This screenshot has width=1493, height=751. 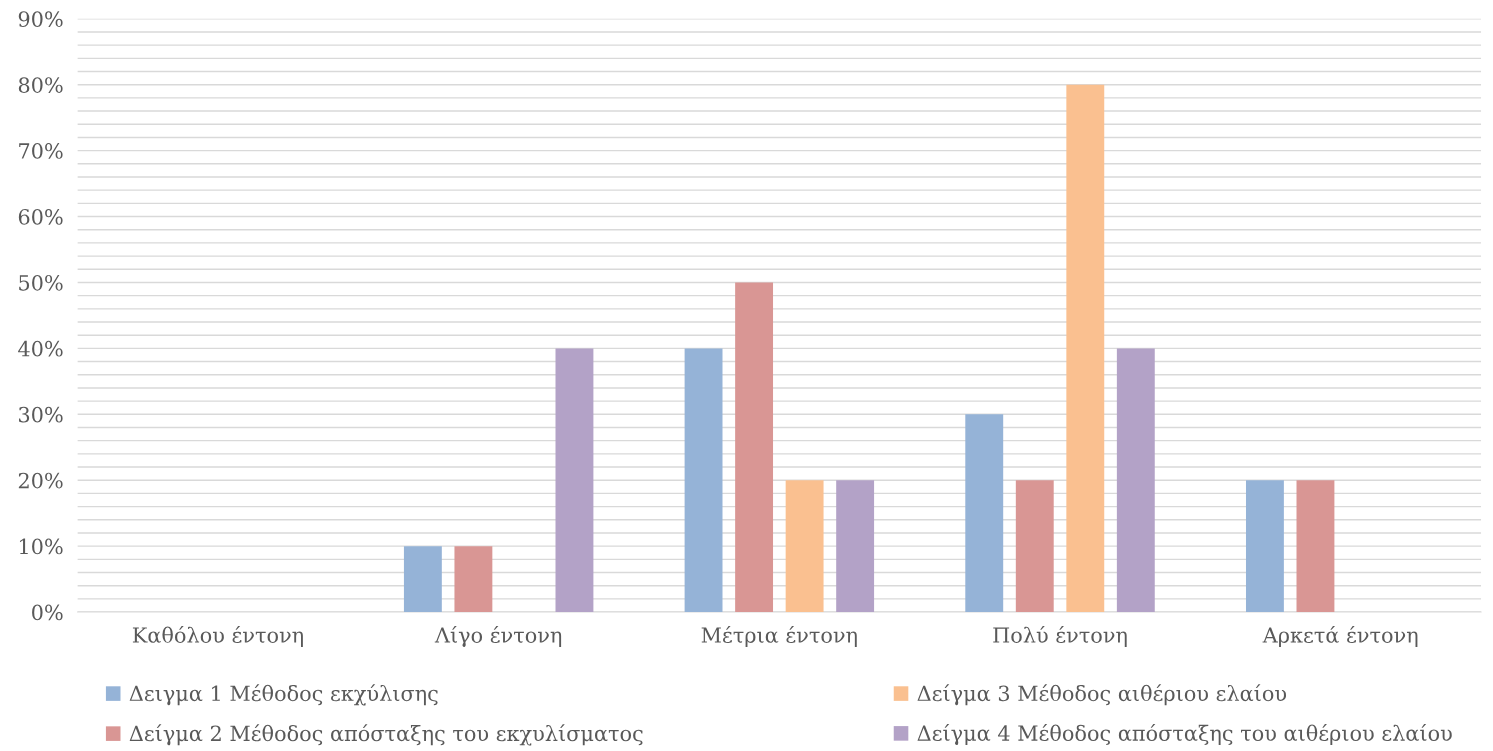 What do you see at coordinates (41, 282) in the screenshot?
I see `y-tick-label: 50%` at bounding box center [41, 282].